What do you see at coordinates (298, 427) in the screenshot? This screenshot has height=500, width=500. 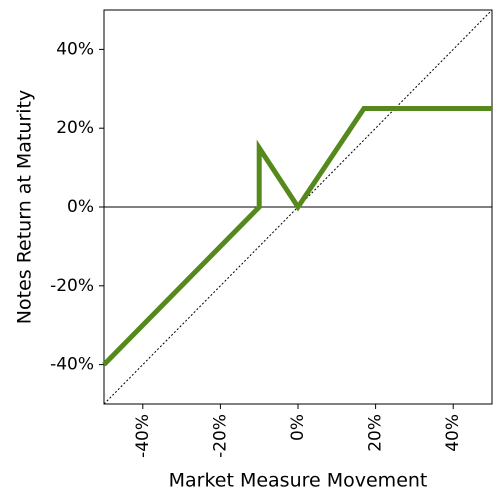 I see `x-tick-label: 0%` at bounding box center [298, 427].